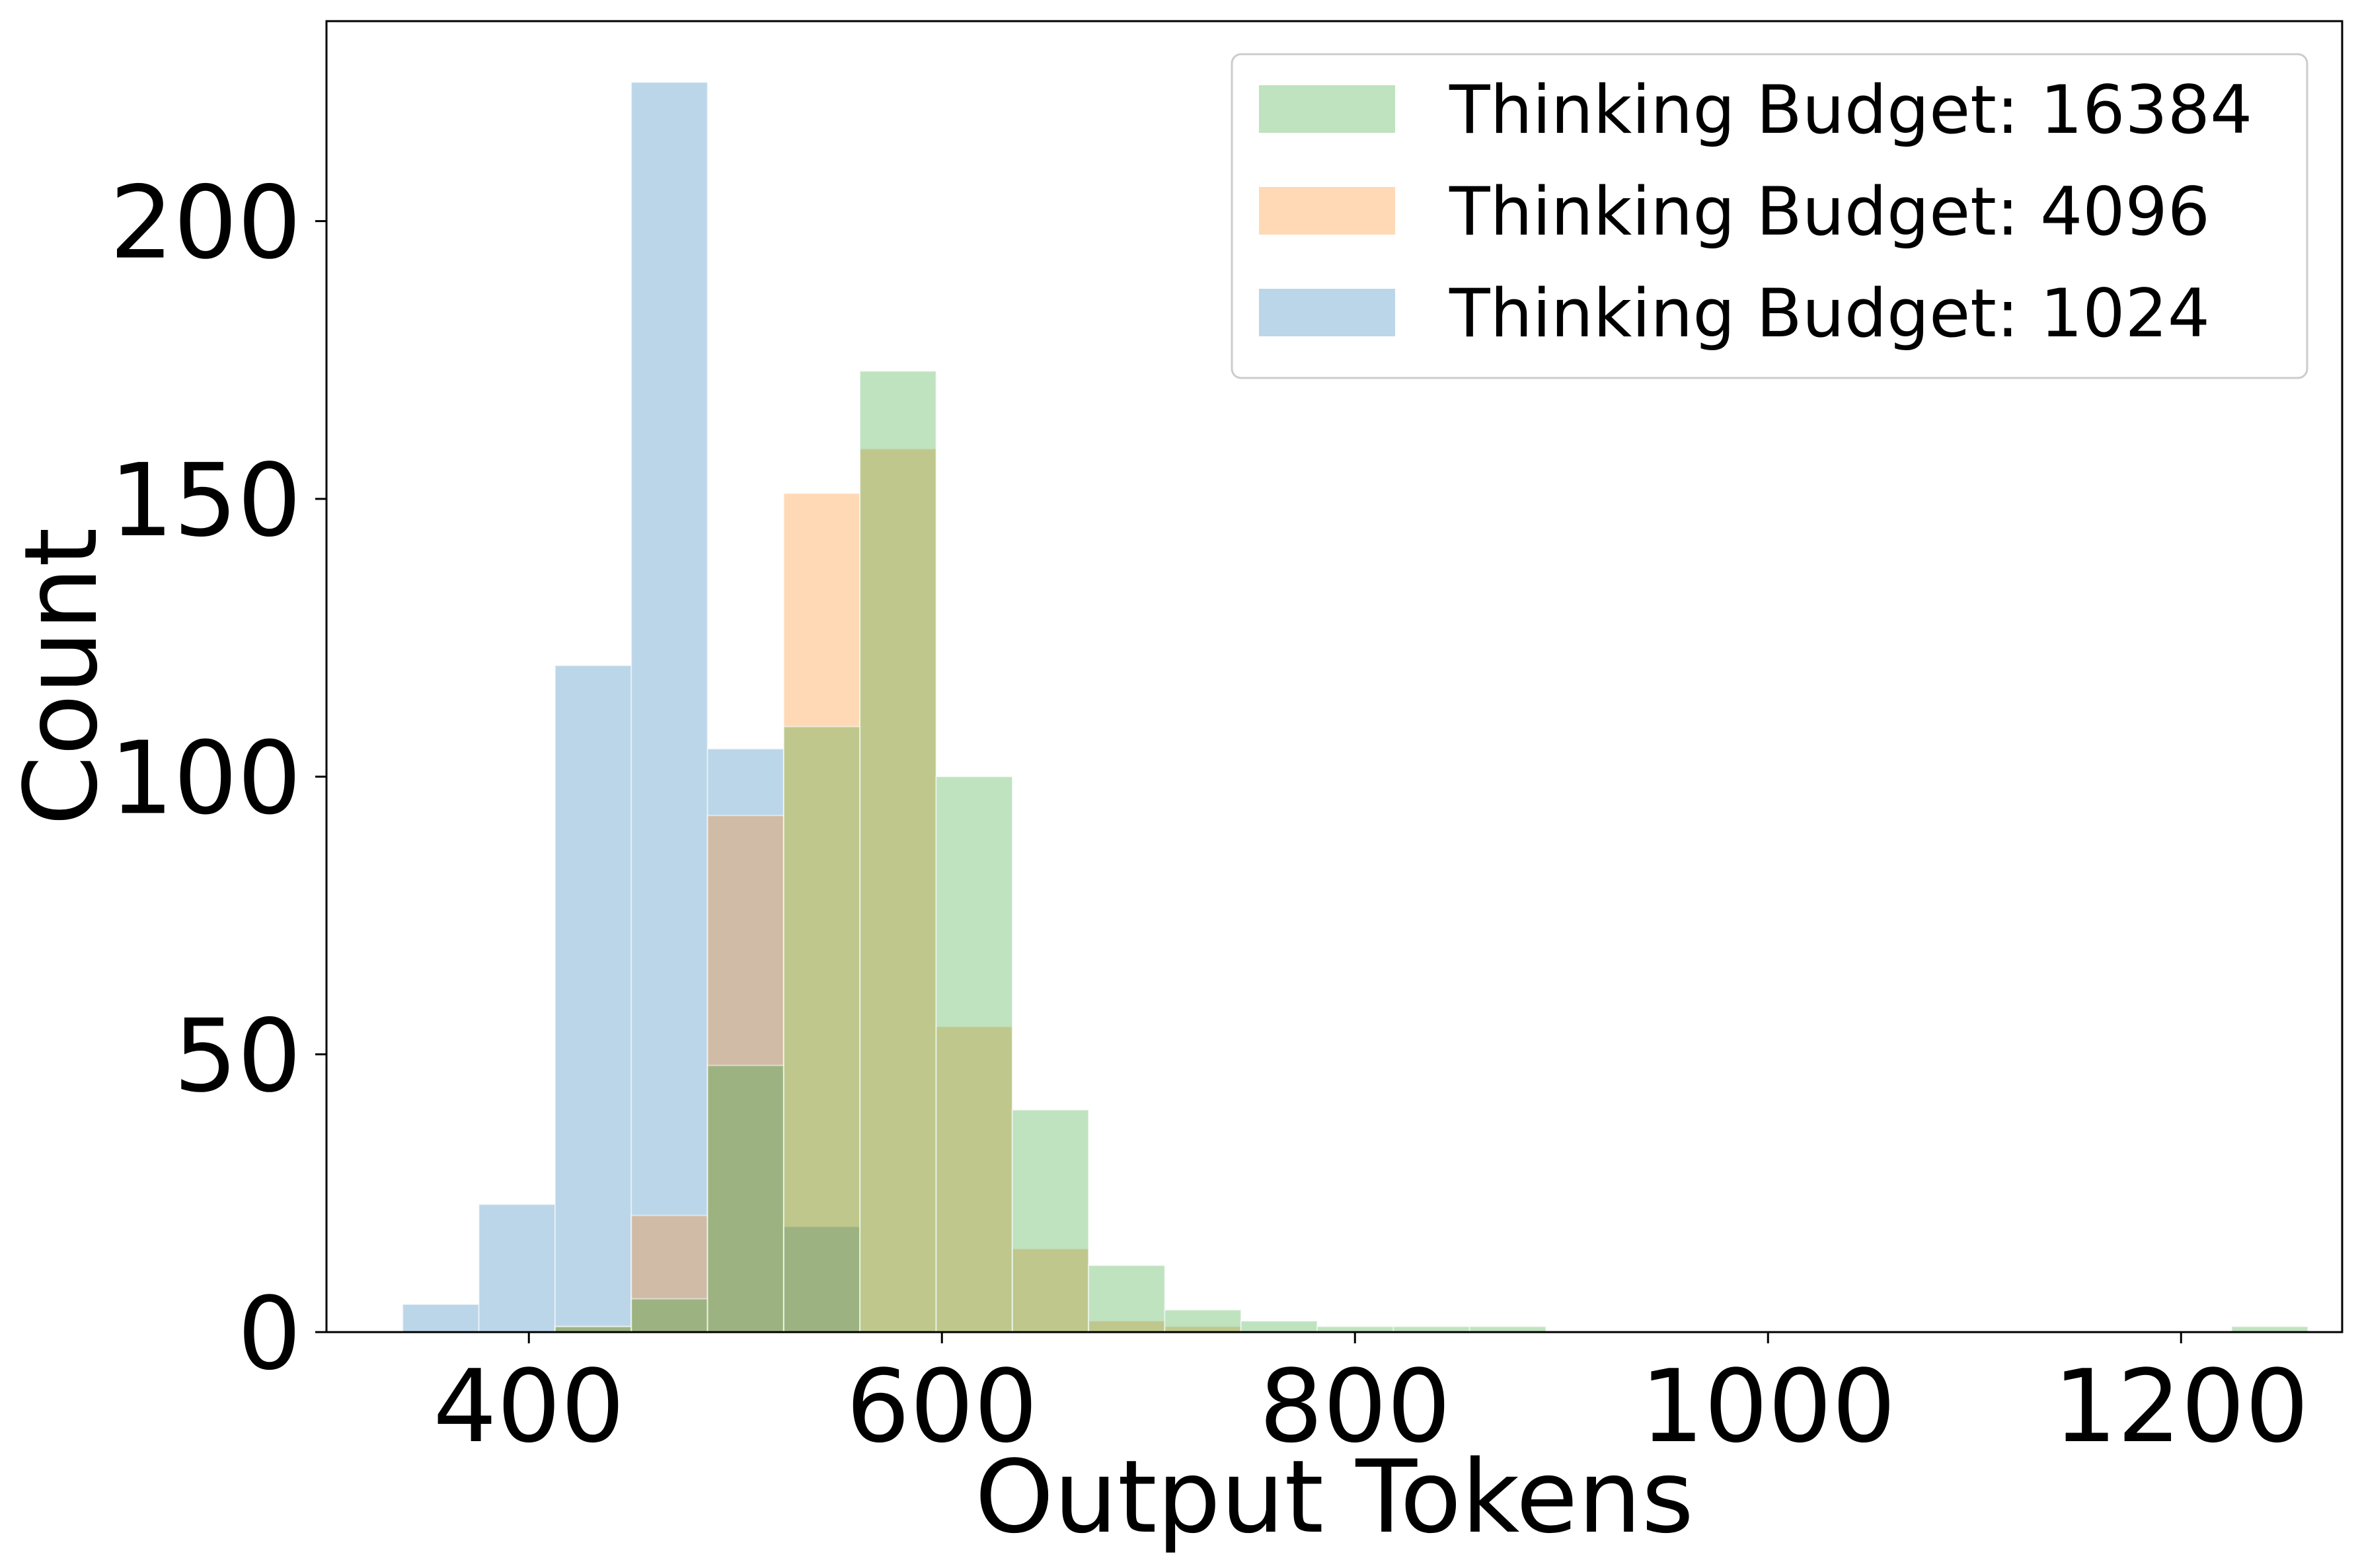  I want to click on y-tick-label: 200, so click(205, 223).